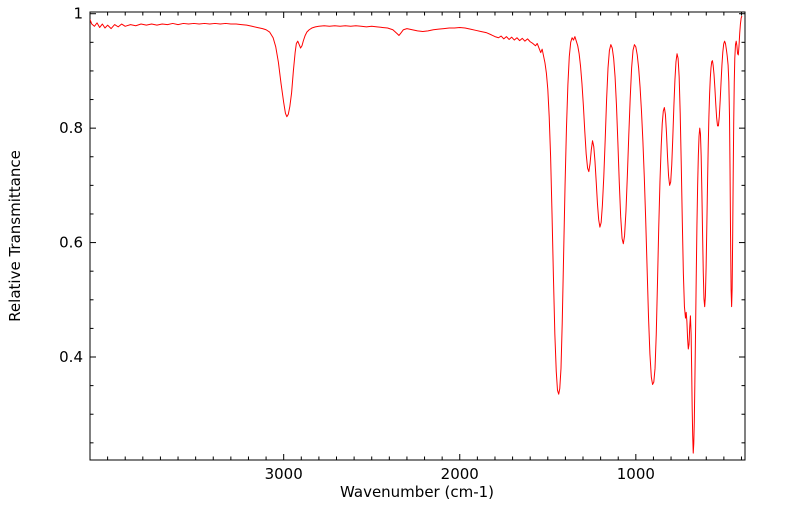 The width and height of the screenshot is (799, 516). Describe the element at coordinates (71, 128) in the screenshot. I see `tick-label: 0.8` at that location.